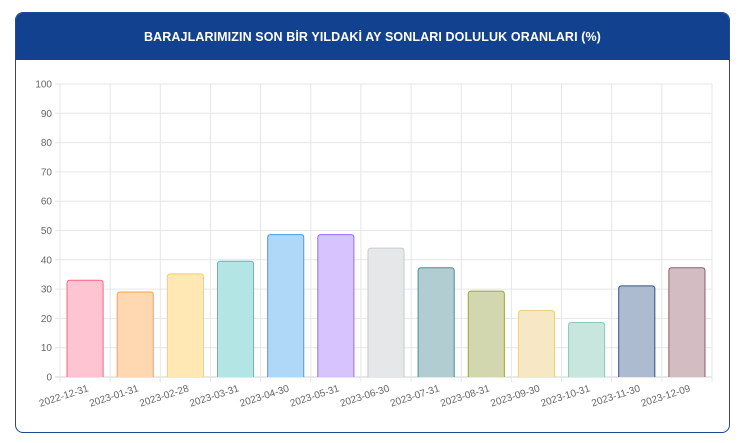 The height and width of the screenshot is (443, 750). What do you see at coordinates (47, 172) in the screenshot?
I see `y-tick-label: 70` at bounding box center [47, 172].